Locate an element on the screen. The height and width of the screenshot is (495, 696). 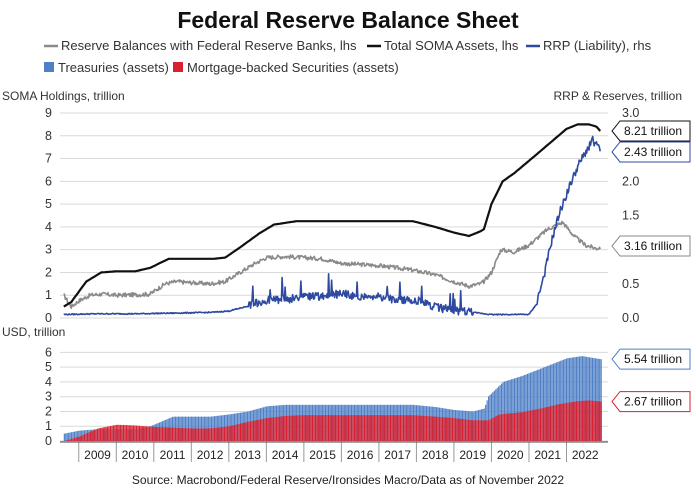
y-axis-label-left: SOMA Holdings, trillion is located at coordinates (63, 96).